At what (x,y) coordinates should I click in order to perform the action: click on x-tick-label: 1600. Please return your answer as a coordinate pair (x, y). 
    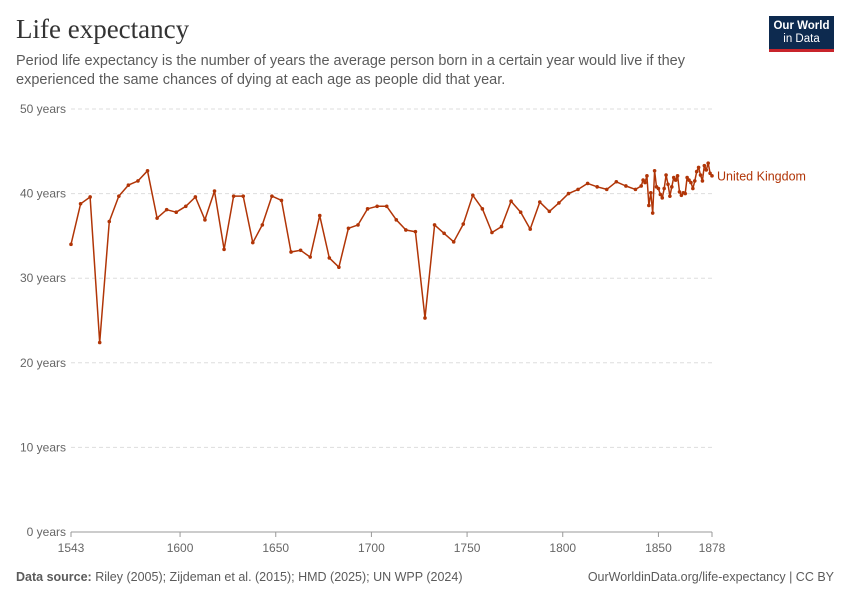
    Looking at the image, I should click on (180, 548).